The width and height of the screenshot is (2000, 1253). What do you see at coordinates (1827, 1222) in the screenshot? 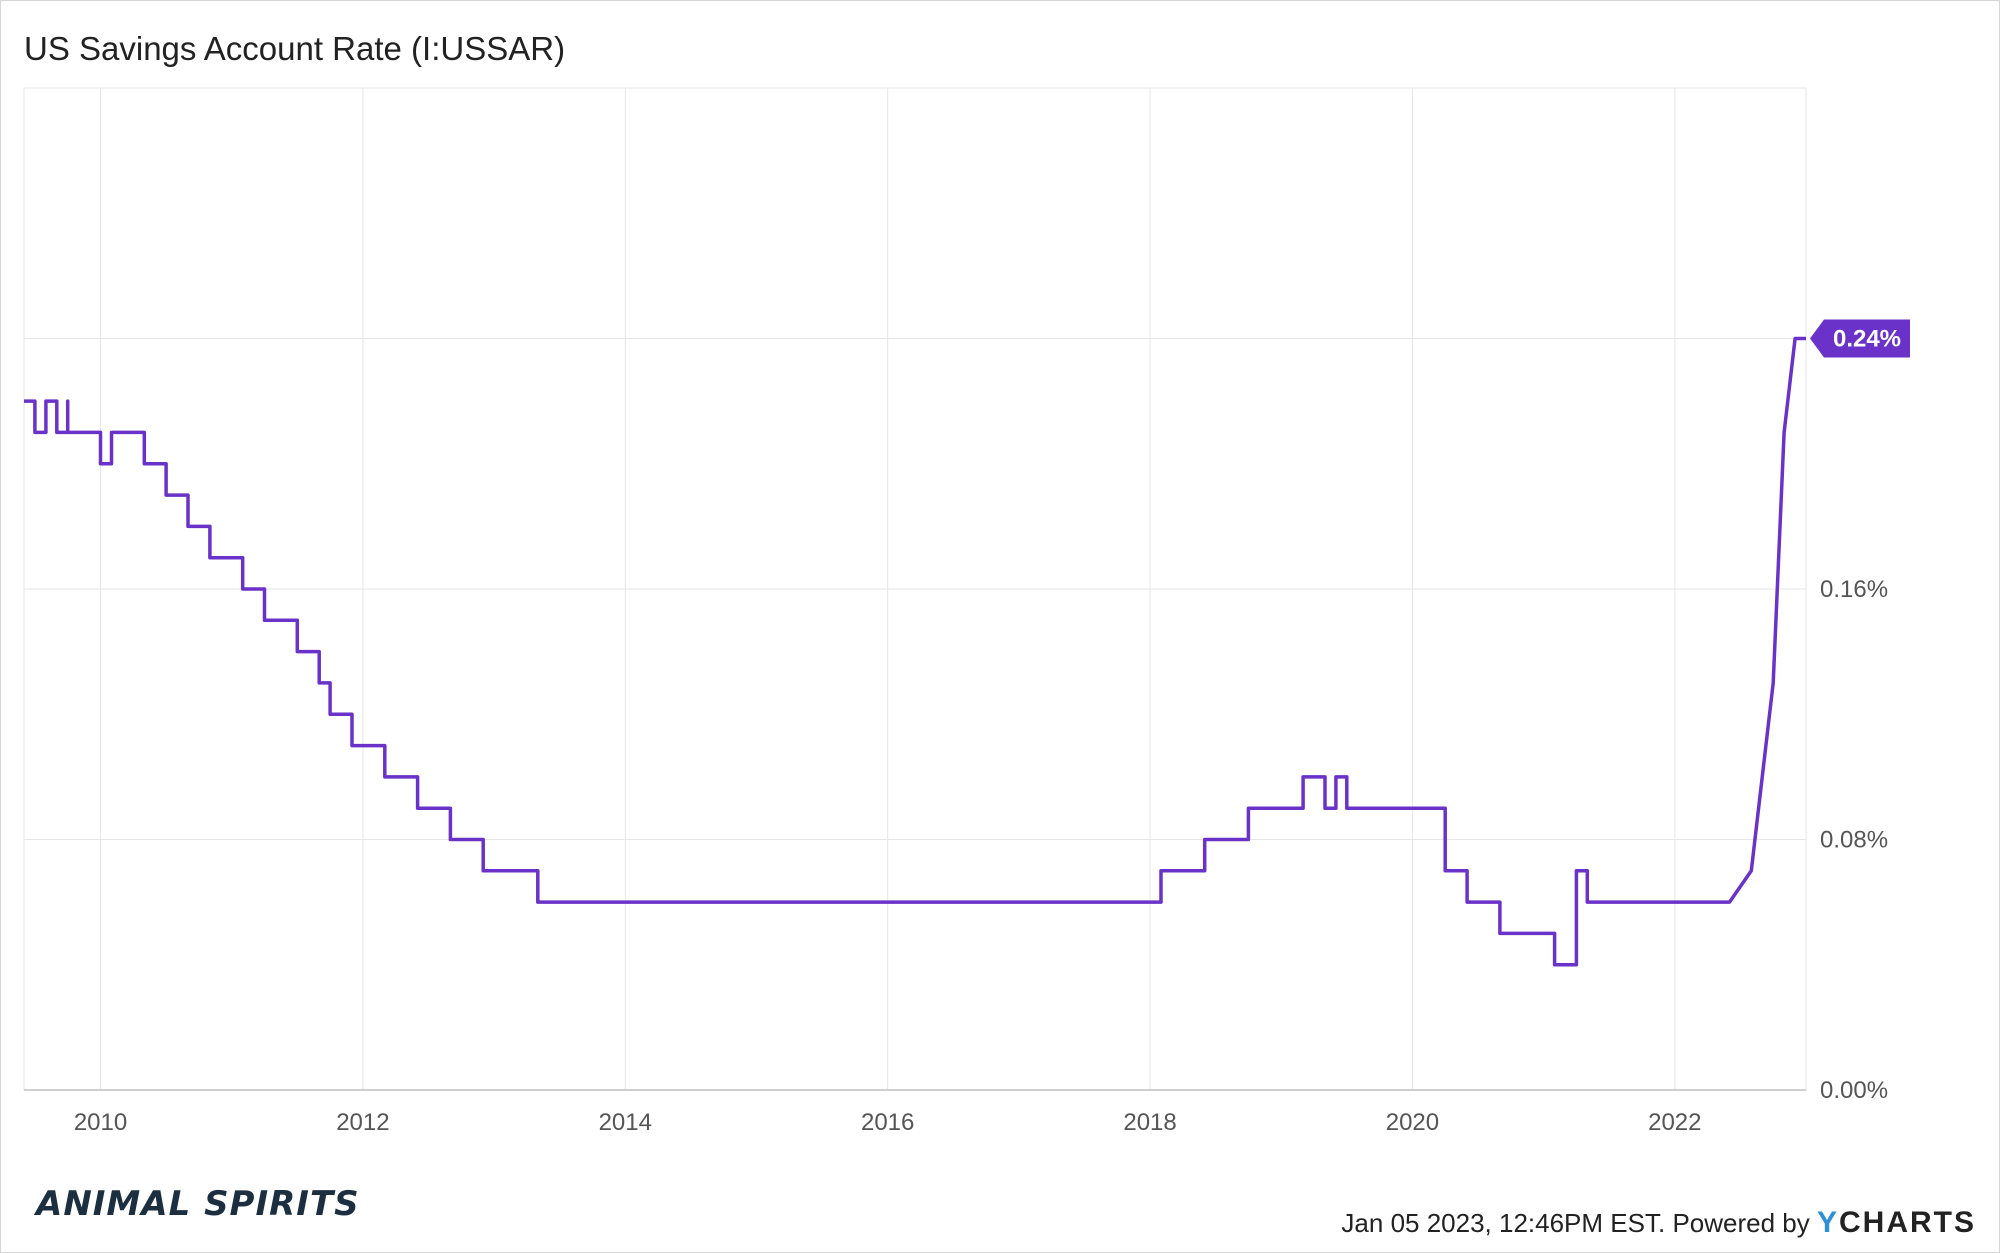
I see `ycharts-logo-y: Y` at bounding box center [1827, 1222].